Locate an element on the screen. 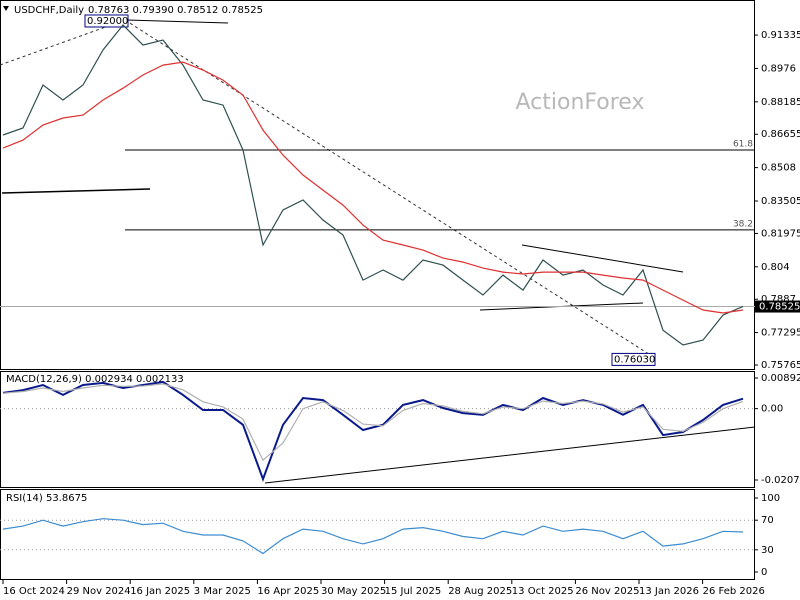  y-tick-label: 30 is located at coordinates (767, 550).